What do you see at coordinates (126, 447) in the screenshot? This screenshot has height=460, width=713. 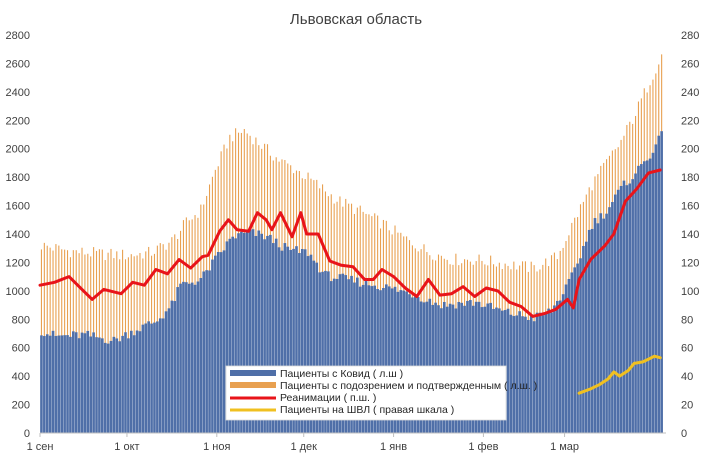 I see `x-tick-label: 1 окт` at bounding box center [126, 447].